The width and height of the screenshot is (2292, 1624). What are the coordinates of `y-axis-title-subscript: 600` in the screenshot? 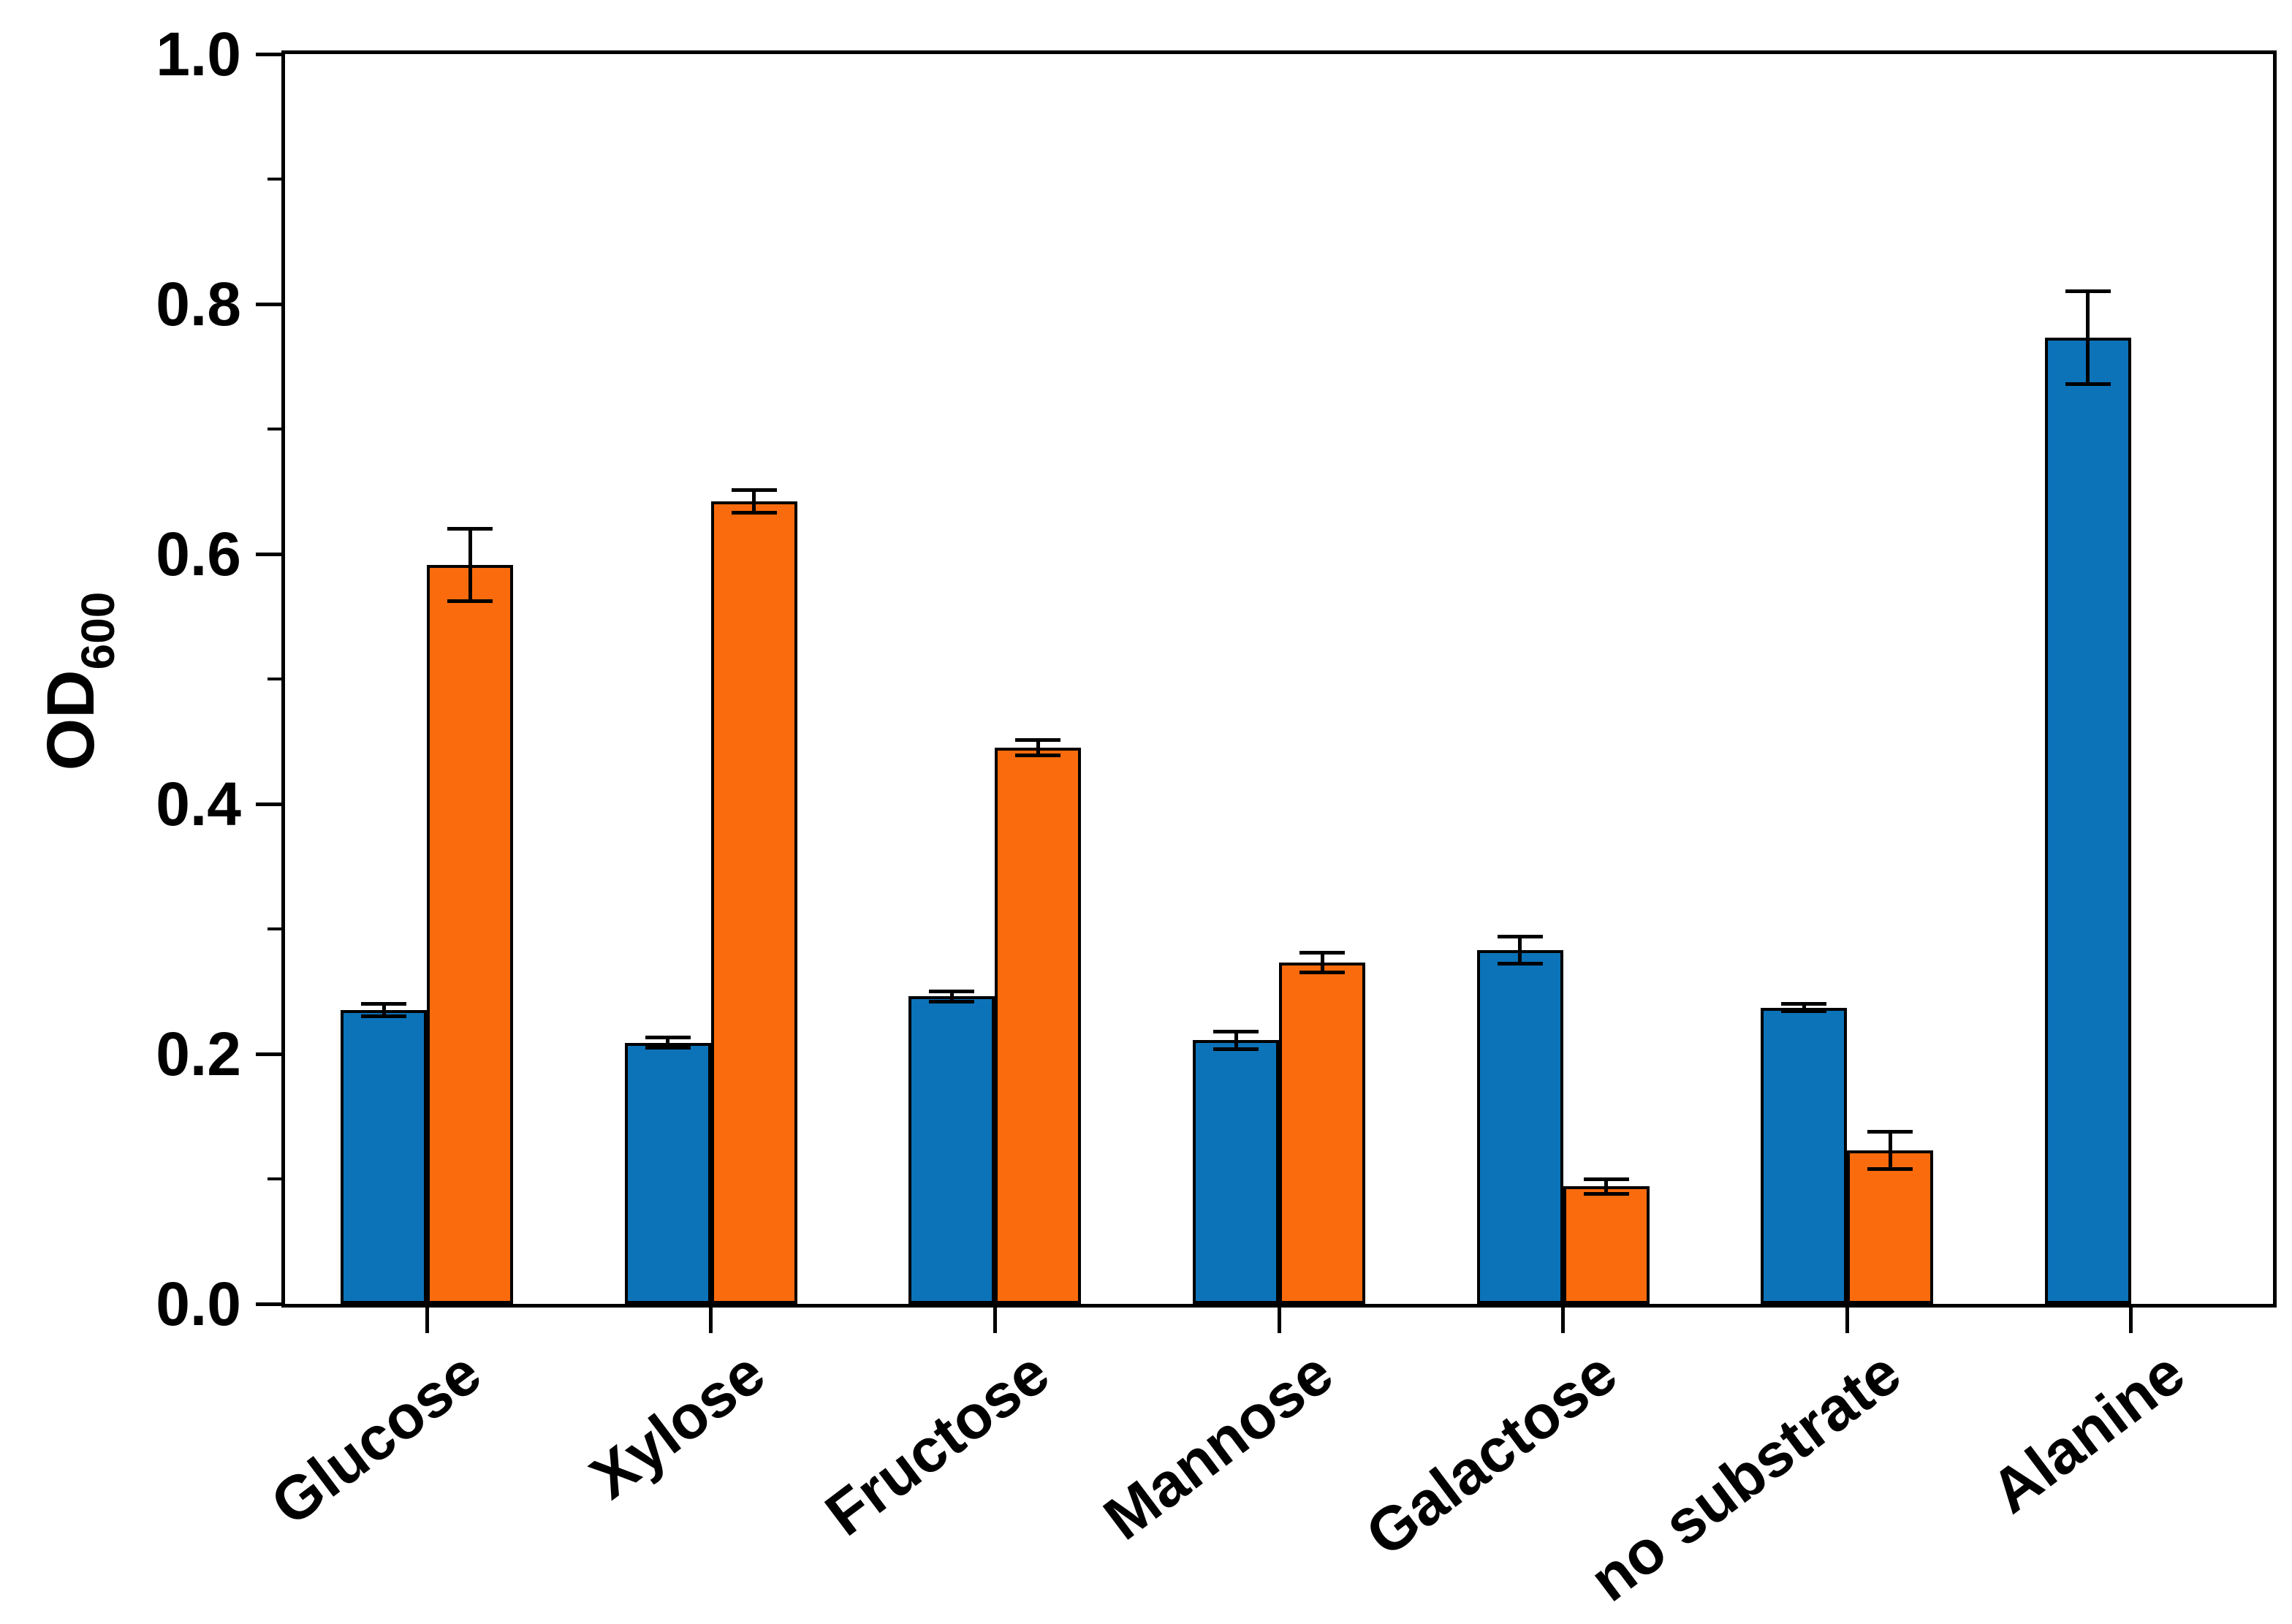 It's located at (98, 630).